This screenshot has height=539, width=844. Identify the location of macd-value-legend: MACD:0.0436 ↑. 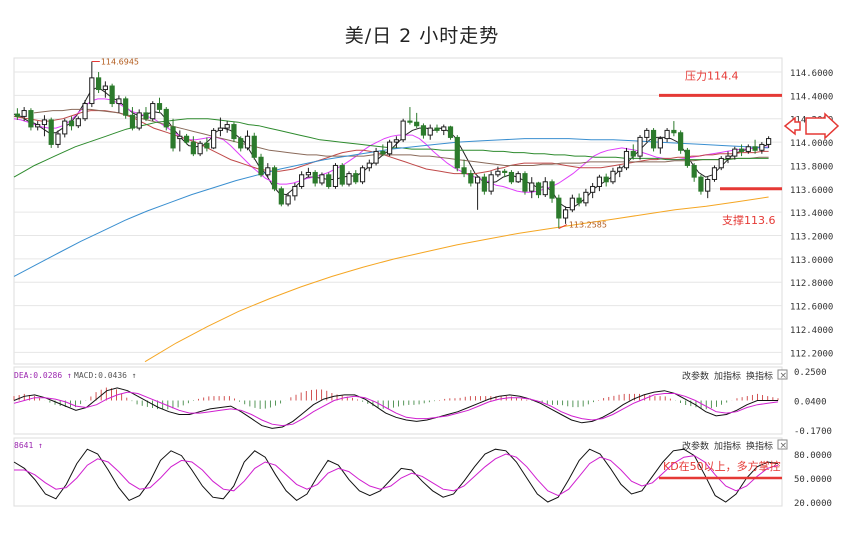
(105, 375).